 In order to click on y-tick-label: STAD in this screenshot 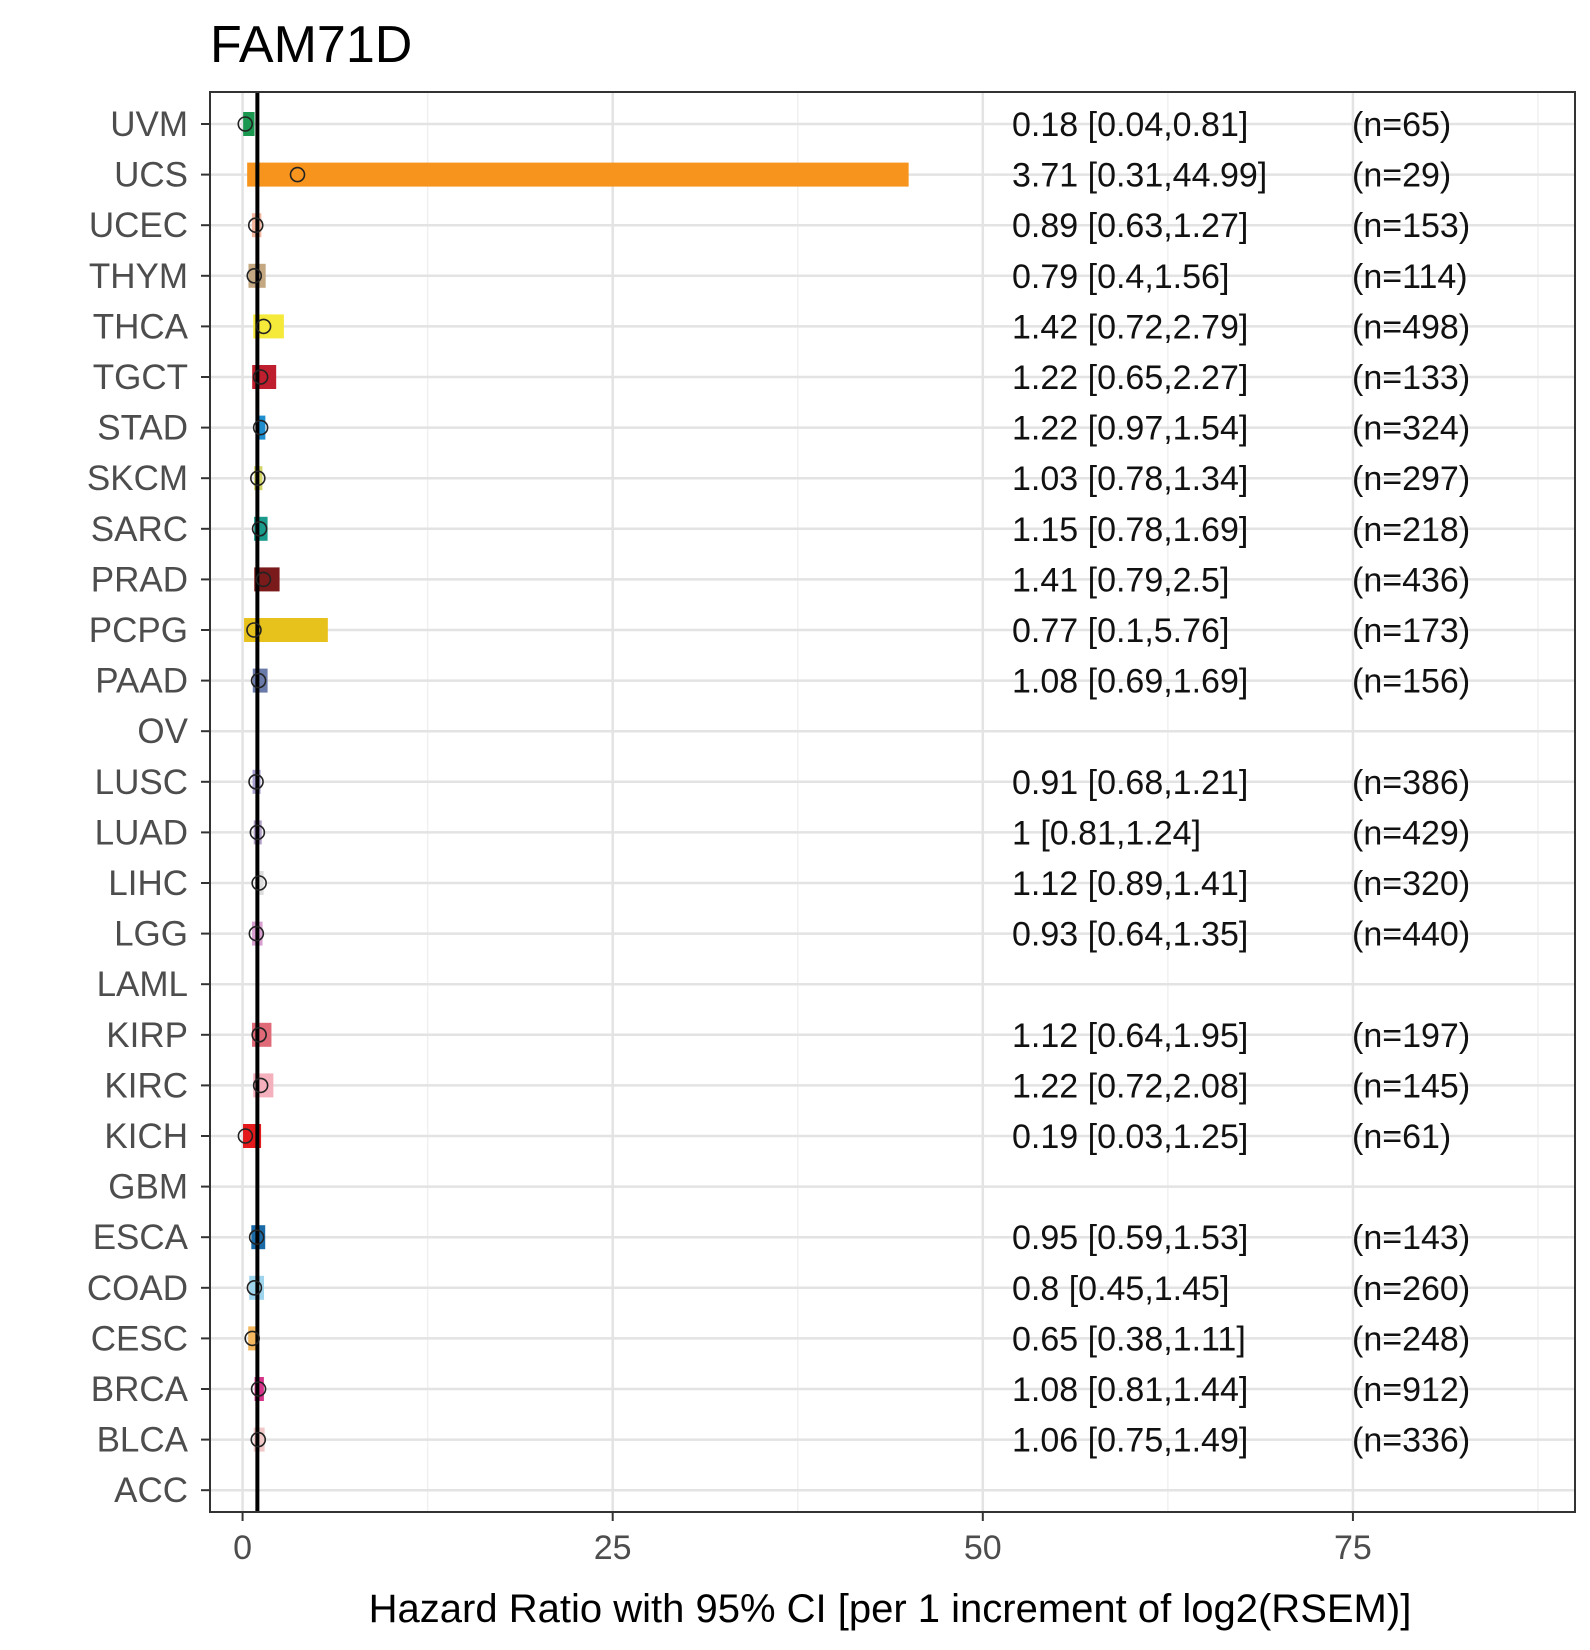, I will do `click(142, 428)`.